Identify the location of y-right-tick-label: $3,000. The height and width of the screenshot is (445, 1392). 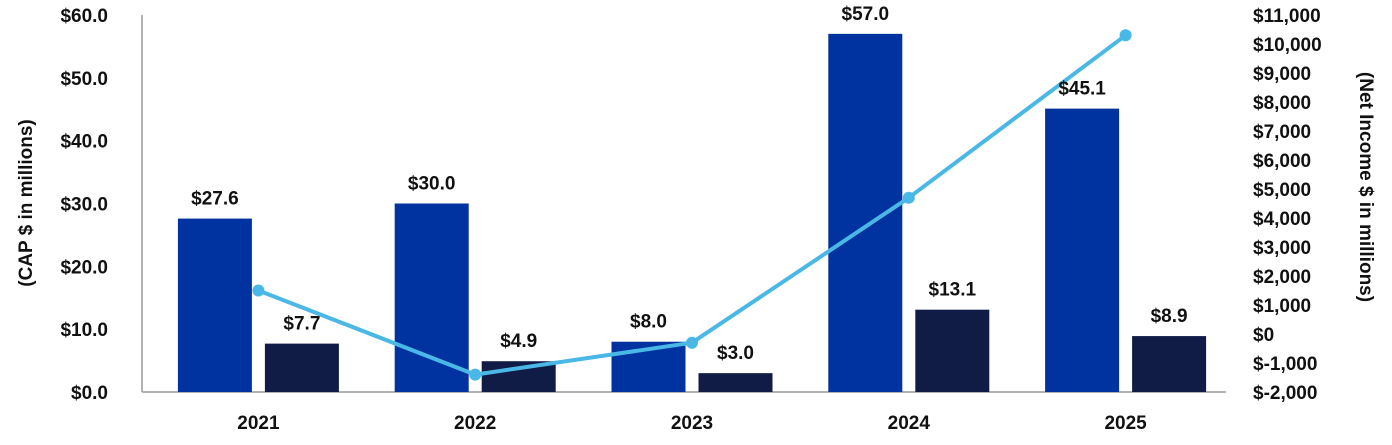
(1282, 248).